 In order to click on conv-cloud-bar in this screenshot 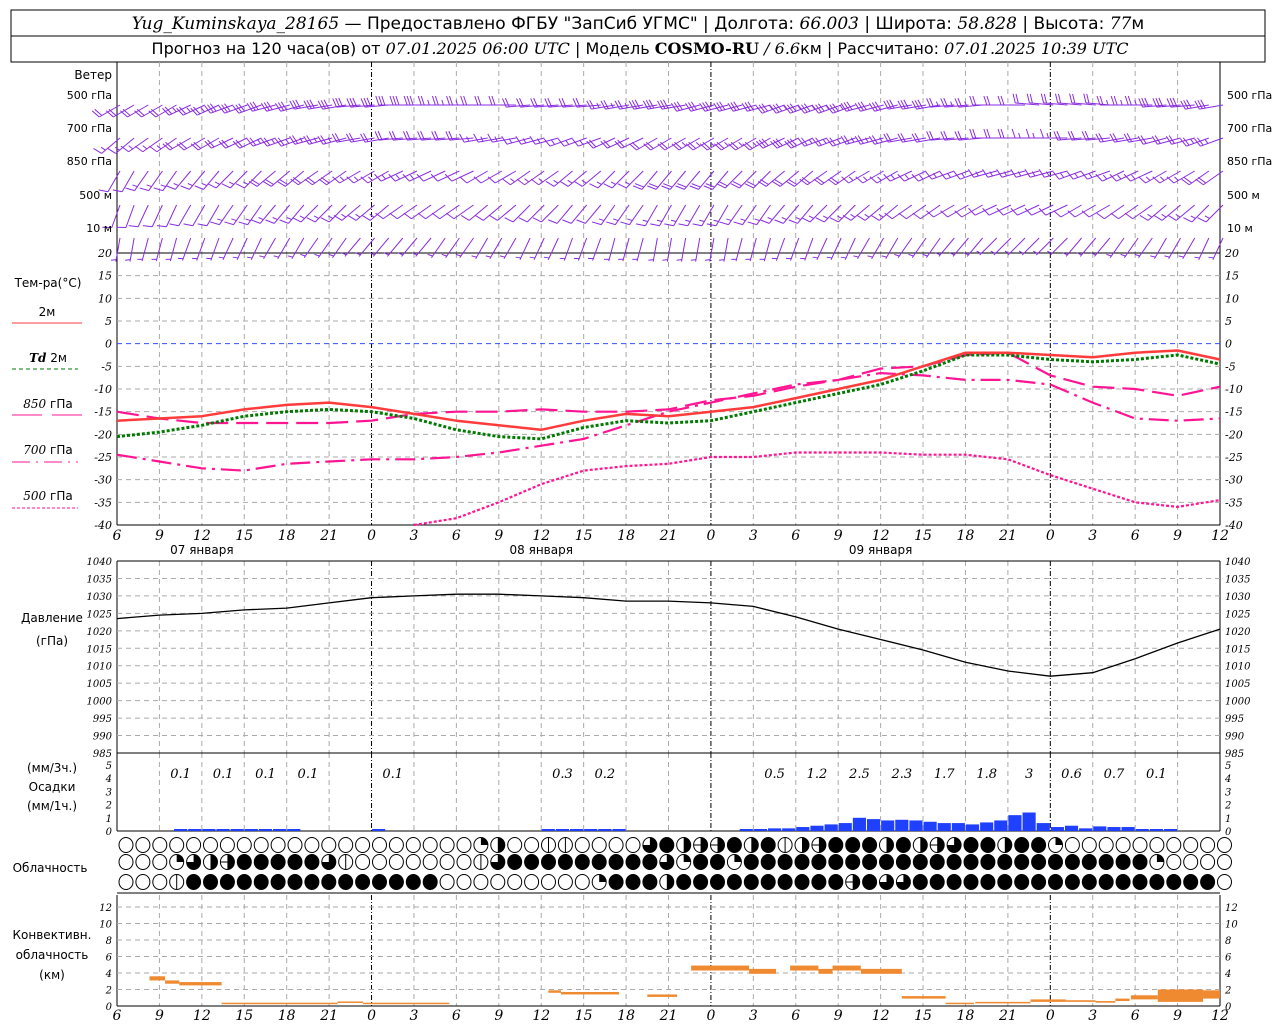, I will do `click(1048, 1000)`.